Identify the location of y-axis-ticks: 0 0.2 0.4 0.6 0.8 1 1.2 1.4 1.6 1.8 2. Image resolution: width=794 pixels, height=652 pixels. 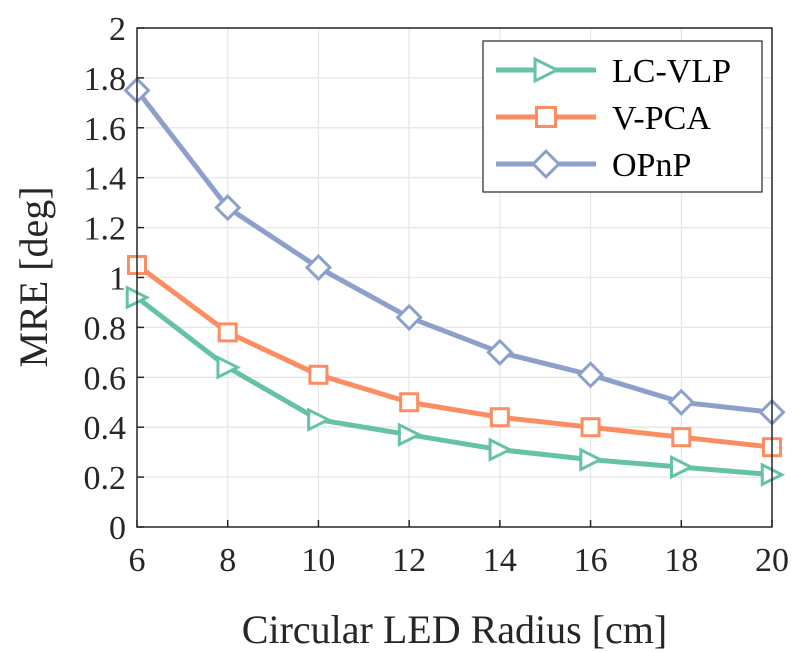
(114, 279).